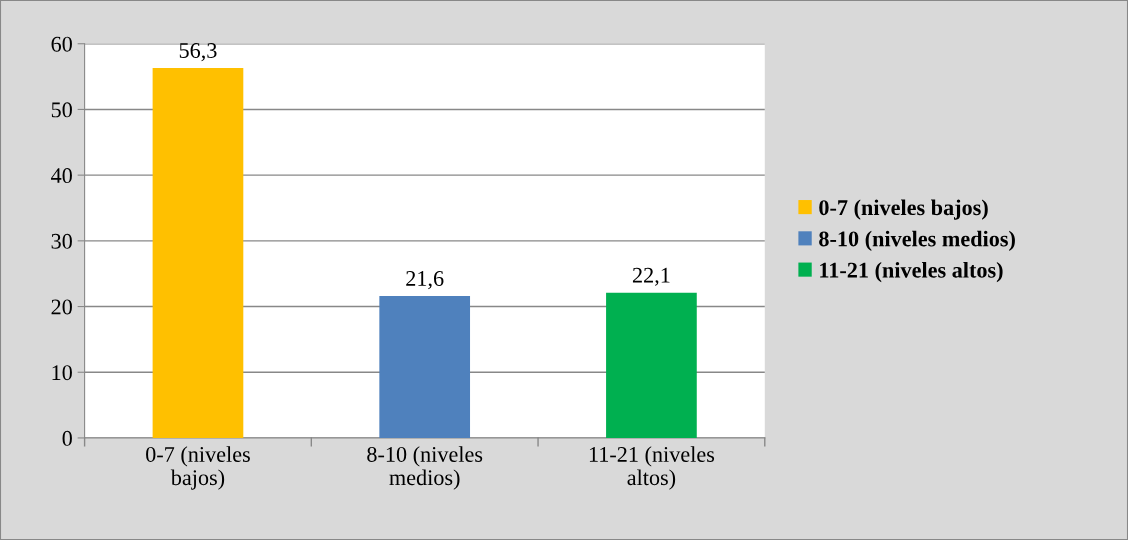 The height and width of the screenshot is (540, 1128). What do you see at coordinates (198, 468) in the screenshot?
I see `x-tick-label: 0-7 (niveles bajos)` at bounding box center [198, 468].